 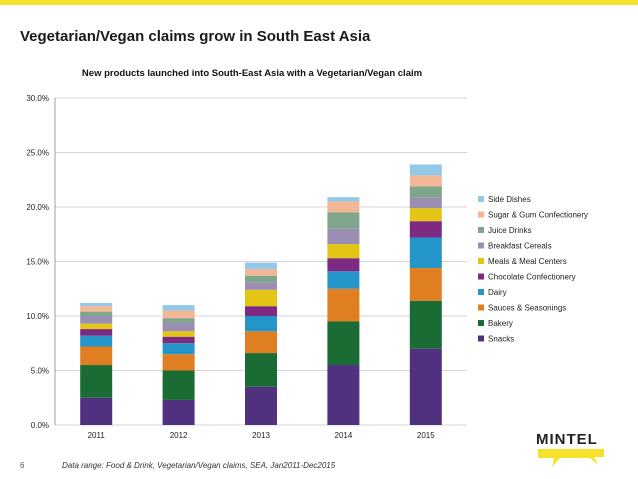 I want to click on legend-label: Snacks, so click(x=501, y=339).